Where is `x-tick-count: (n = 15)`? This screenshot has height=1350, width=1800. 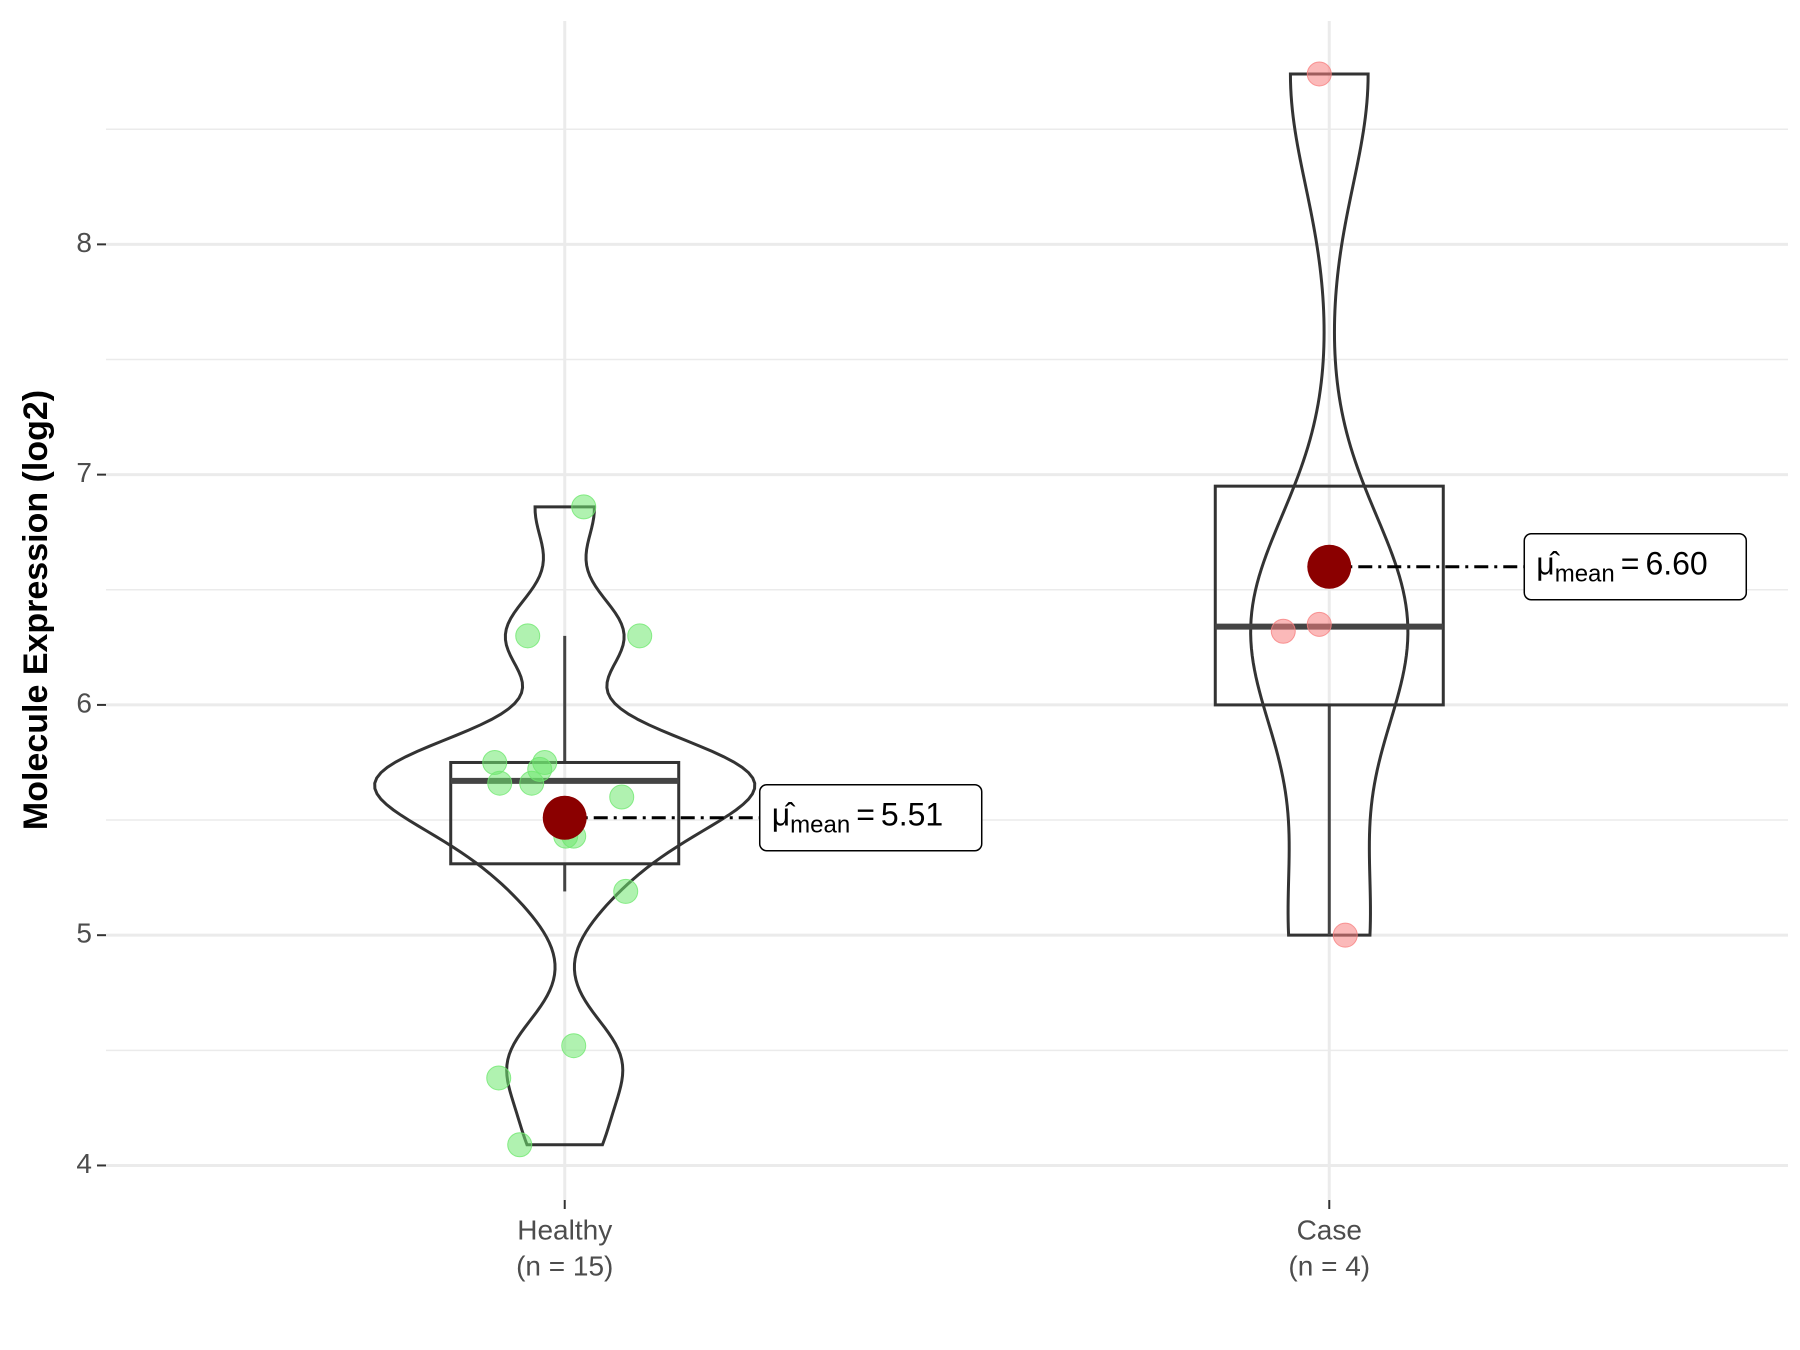
x-tick-count: (n = 15) is located at coordinates (564, 1265).